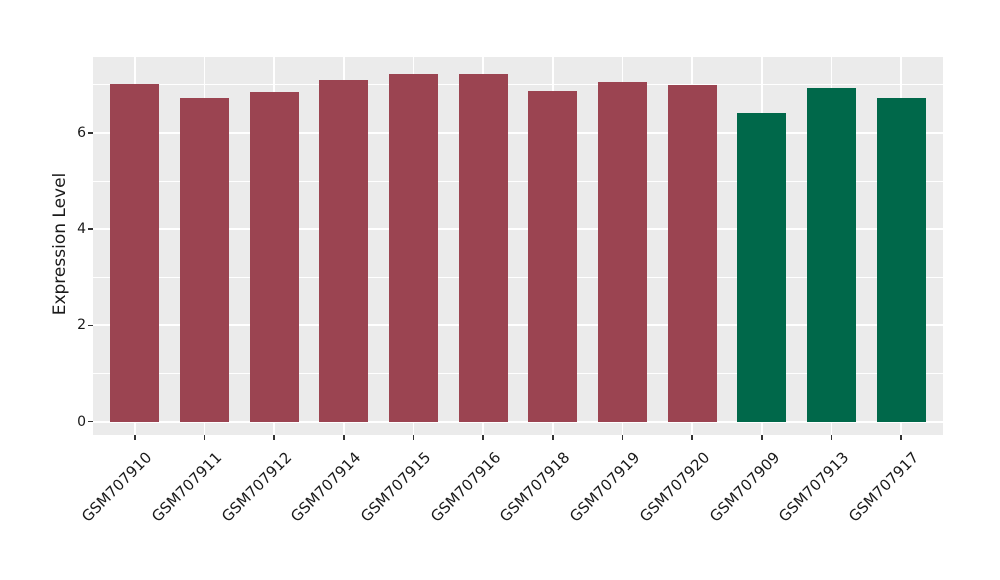 The image size is (1000, 580). I want to click on x-tick-mark-GSM707909, so click(762, 437).